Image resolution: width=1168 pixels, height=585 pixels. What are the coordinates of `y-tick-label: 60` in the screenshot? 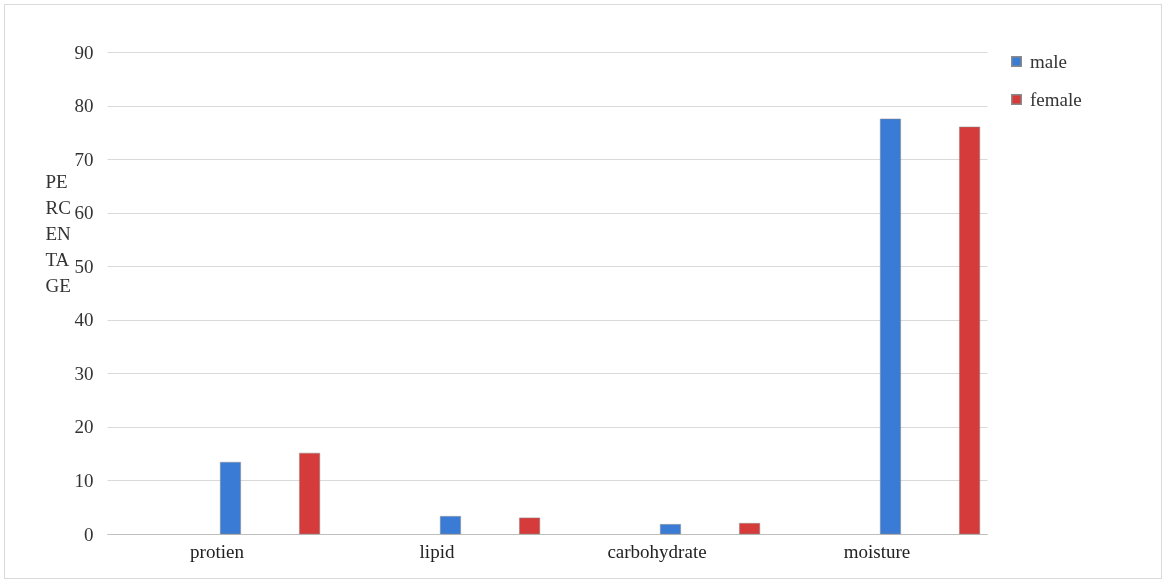 It's located at (84, 213).